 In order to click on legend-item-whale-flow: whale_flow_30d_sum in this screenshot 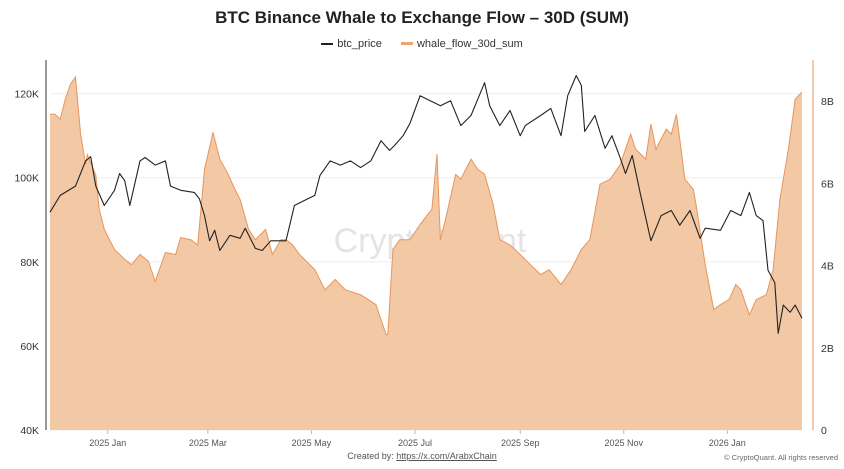, I will do `click(461, 43)`.